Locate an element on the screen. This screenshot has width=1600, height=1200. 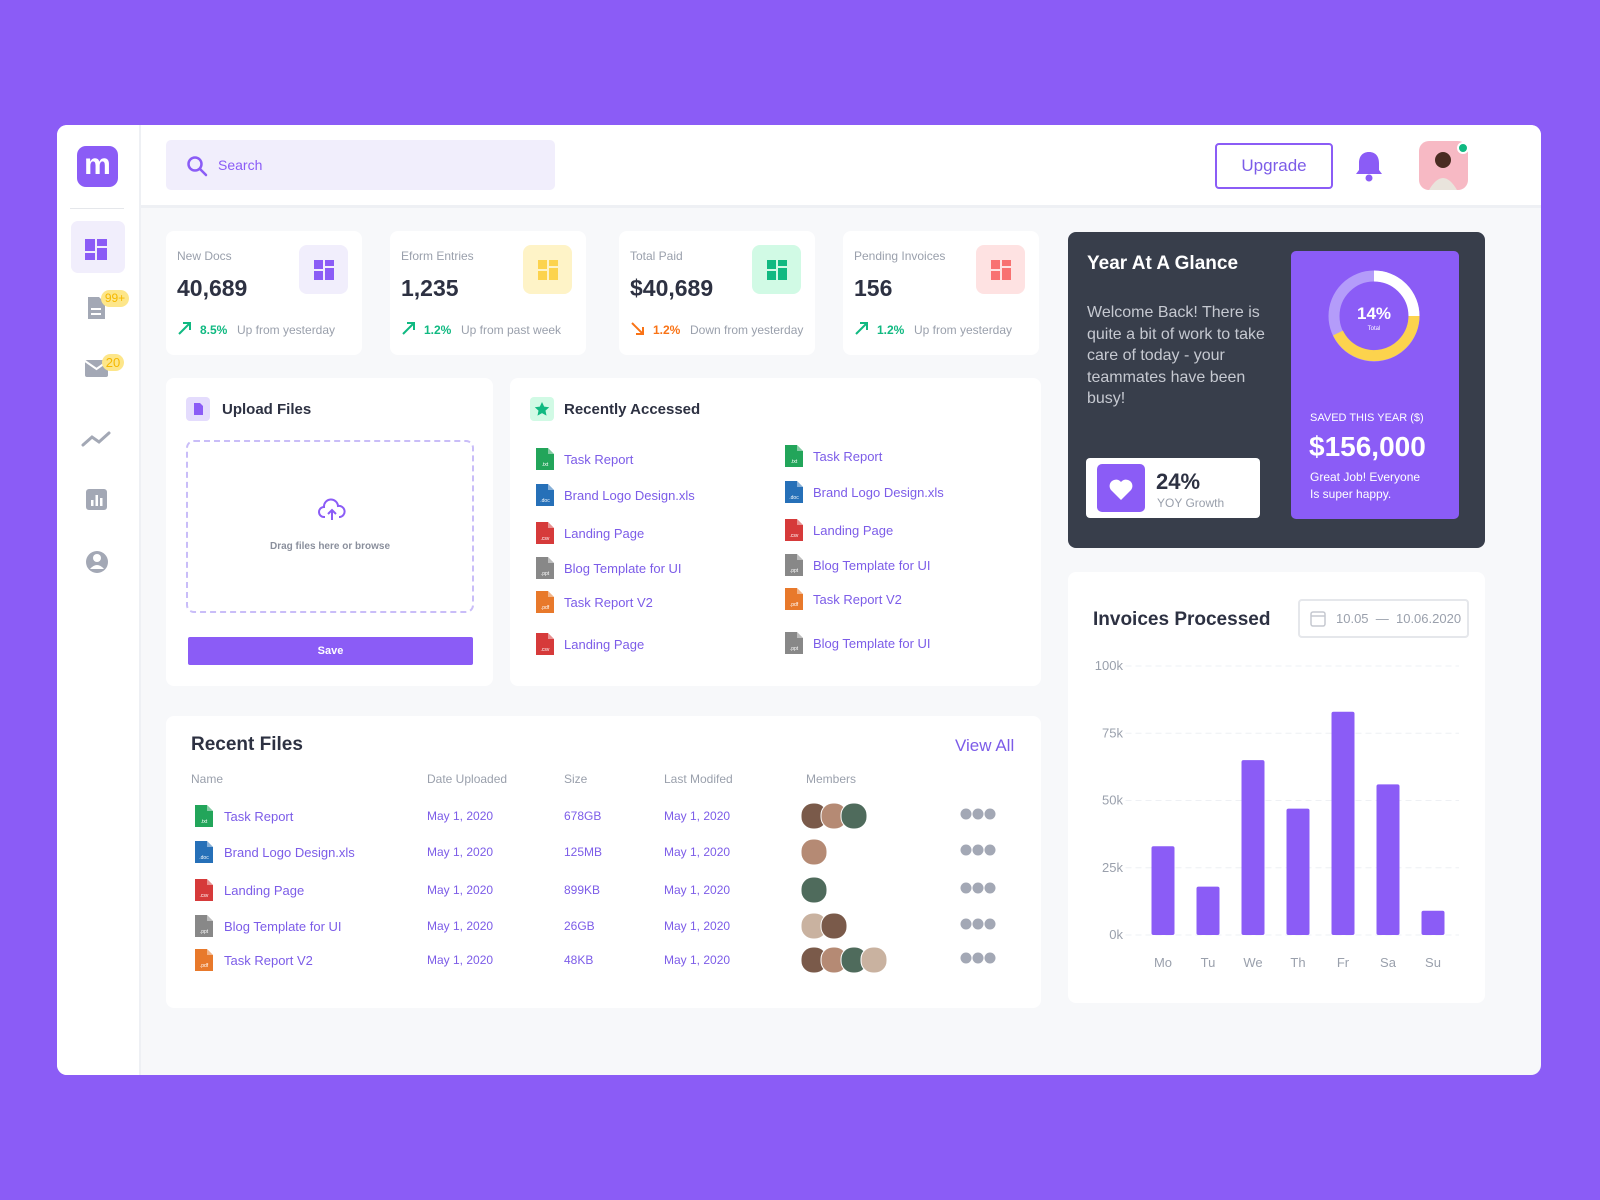
last-modified: May 1, 2020 is located at coordinates (697, 960).